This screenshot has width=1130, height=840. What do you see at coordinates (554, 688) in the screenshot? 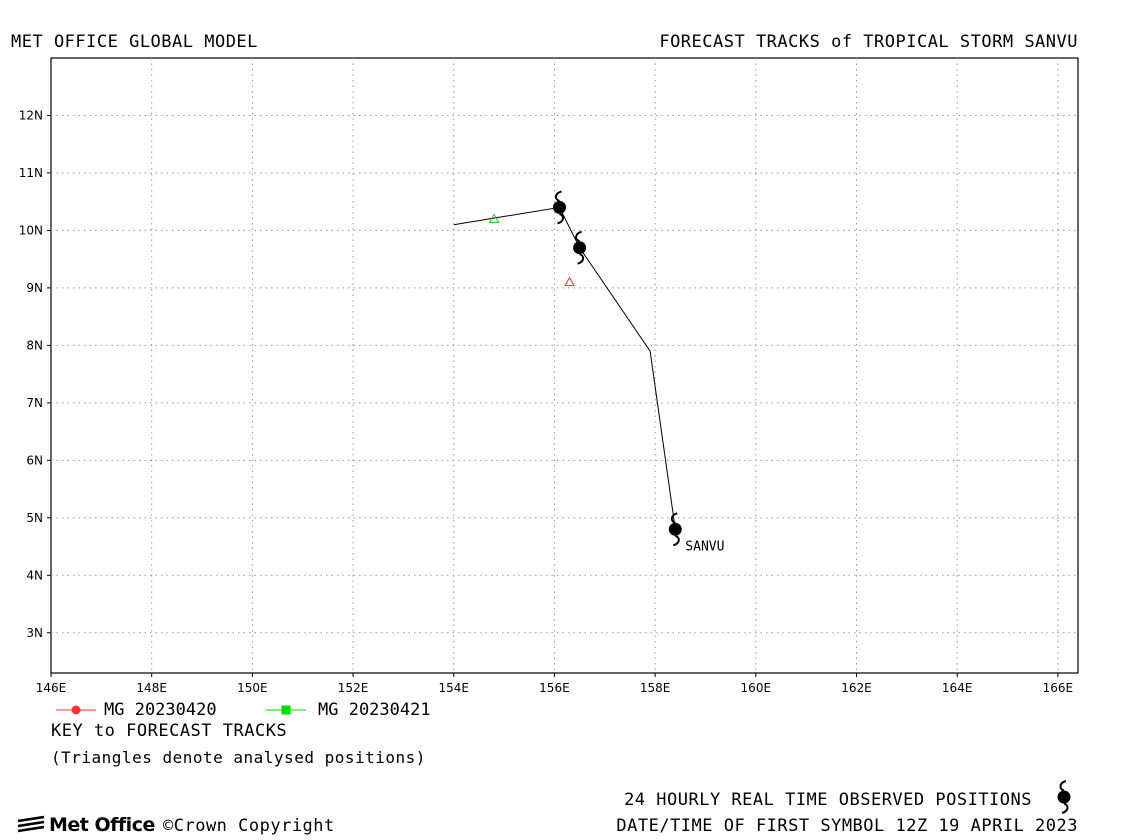
I see `lon-tick-label: 156E` at bounding box center [554, 688].